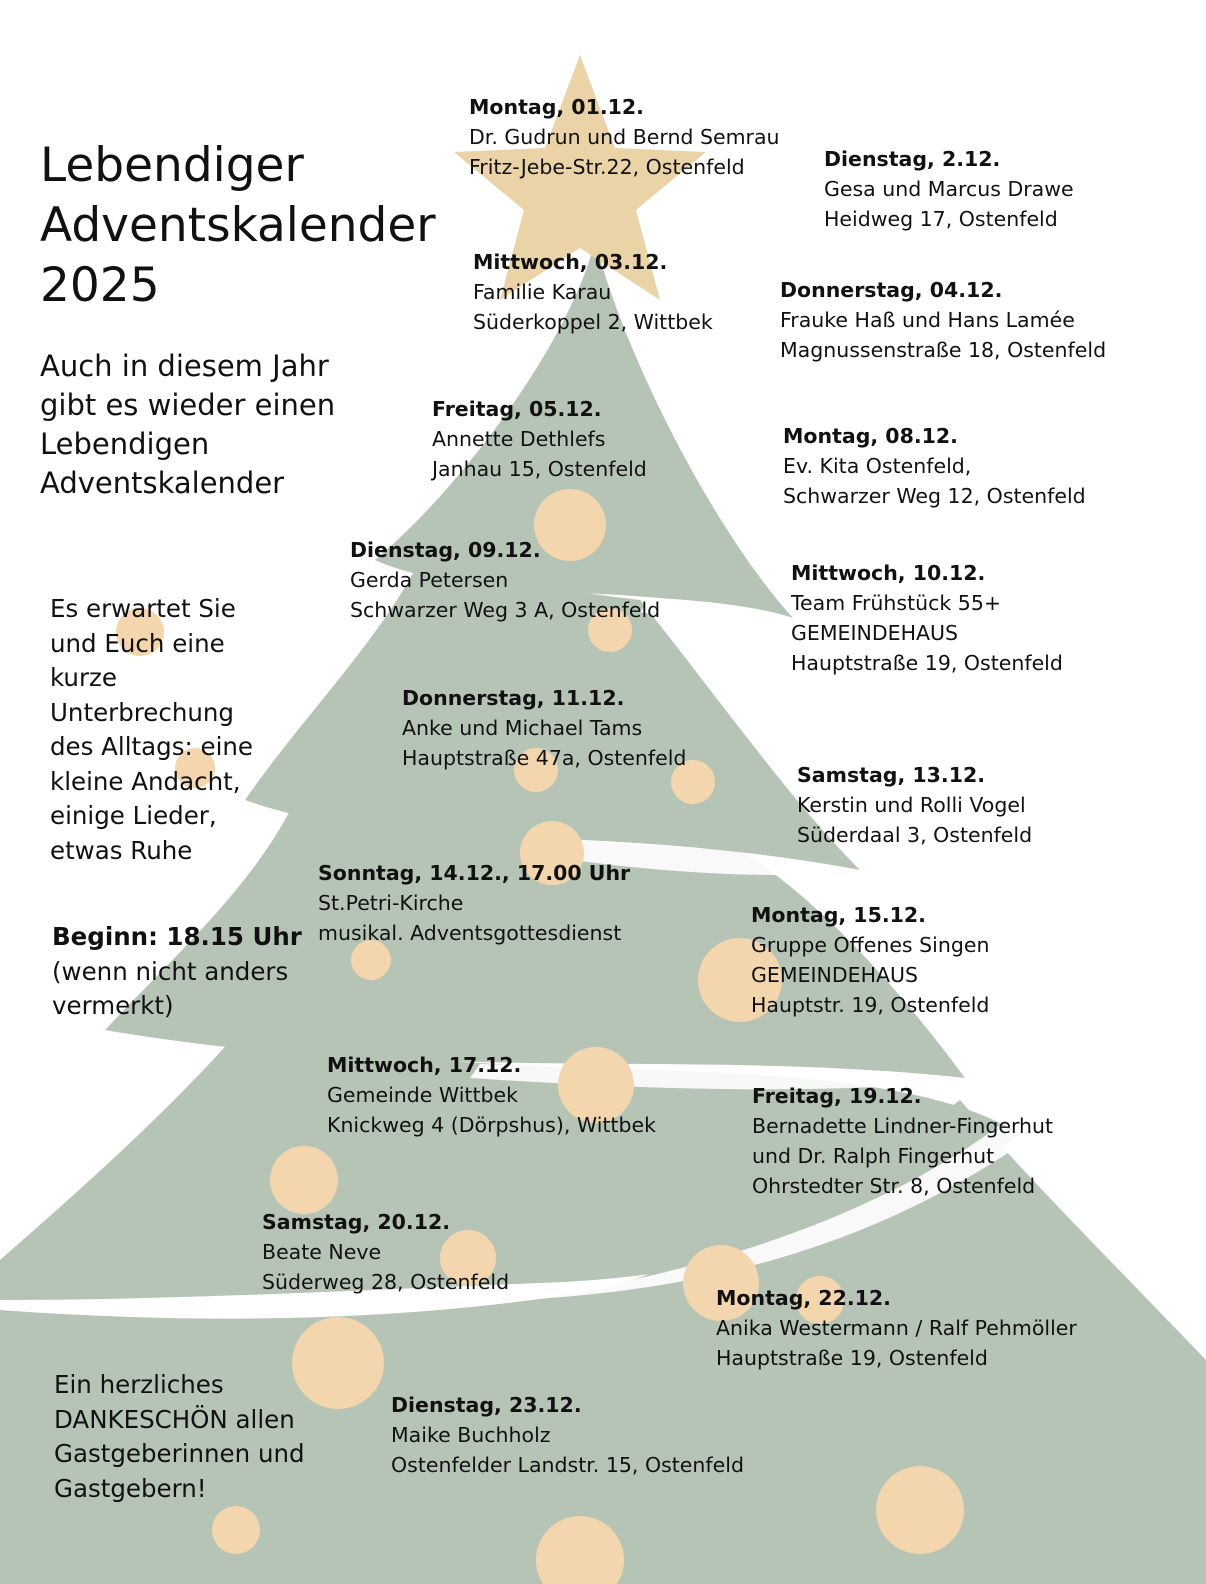 This screenshot has height=1584, width=1206. I want to click on event-line: und Dr. Ralph Fingerhut, so click(873, 1156).